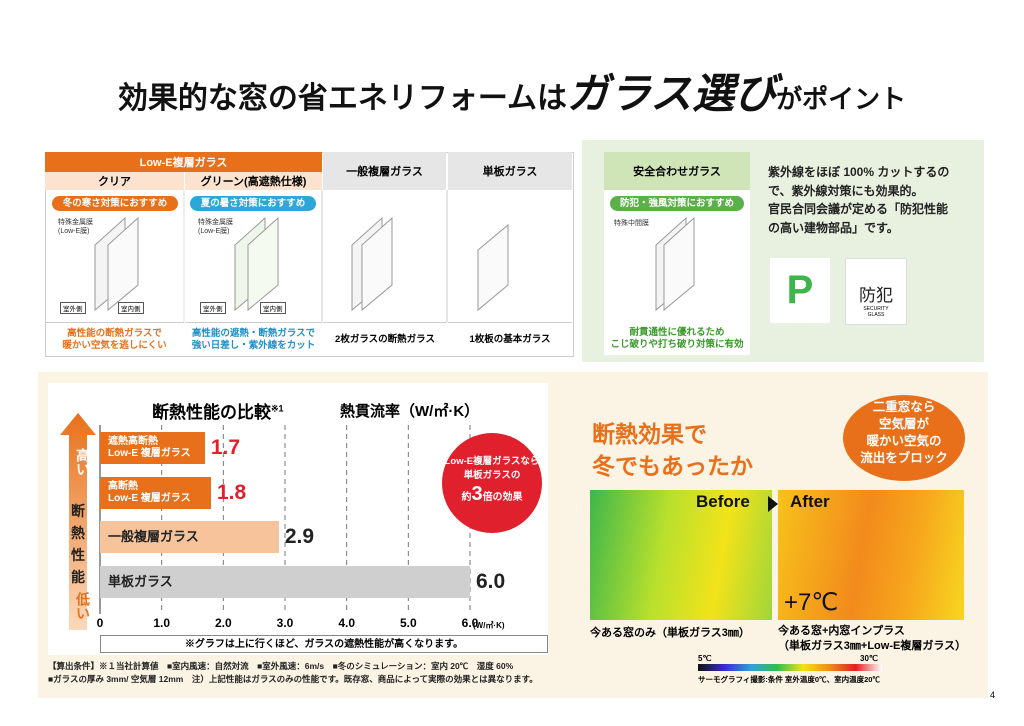  Describe the element at coordinates (83, 606) in the screenshot. I see `arrow-label: 低い` at that location.